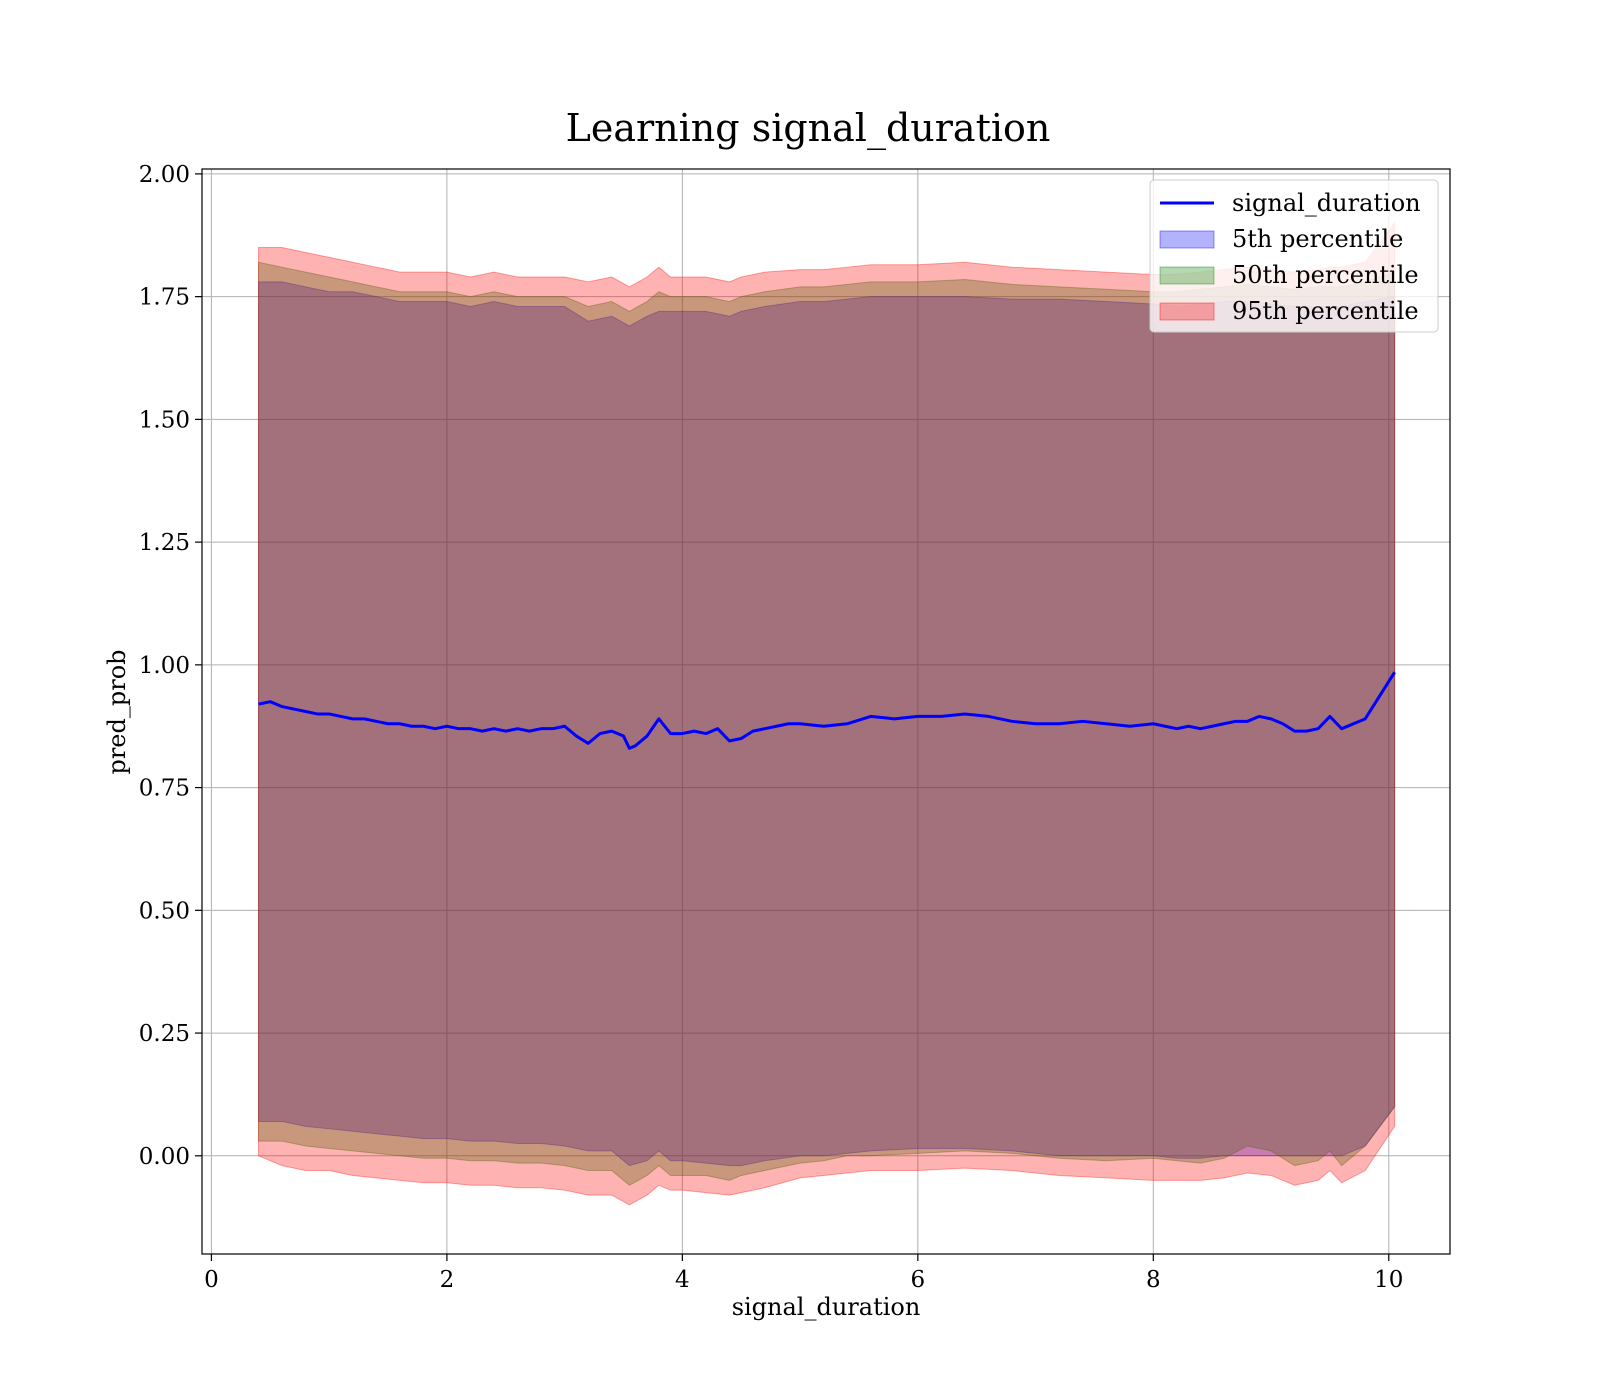 This screenshot has width=1600, height=1400. Describe the element at coordinates (826, 1307) in the screenshot. I see `x-axis-label: signal_duration` at that location.